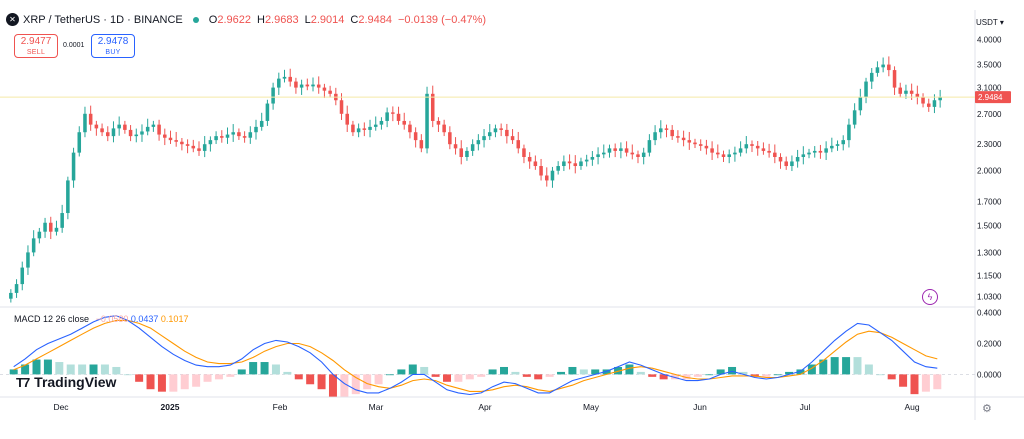 The image size is (1024, 439). Describe the element at coordinates (113, 41) in the screenshot. I see `buy-price: 2.9478` at that location.